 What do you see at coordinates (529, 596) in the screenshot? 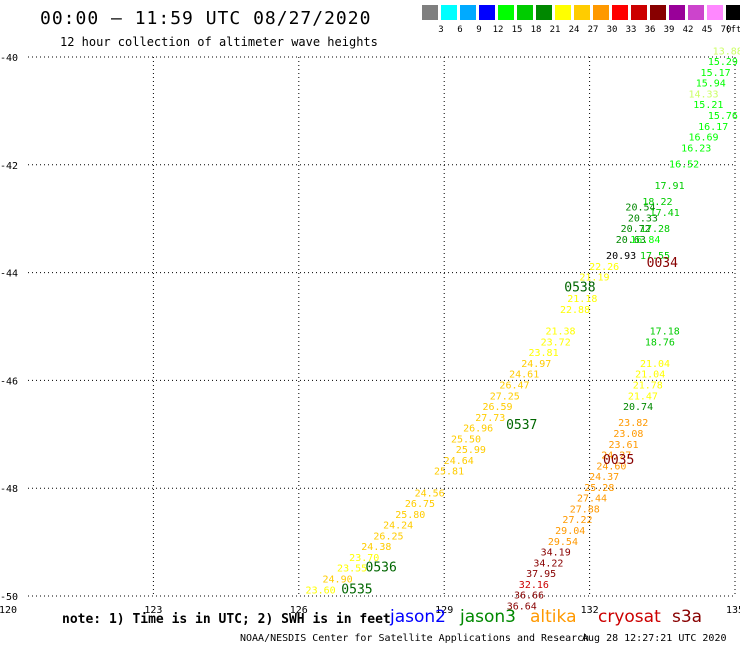
I see `wave-height-reading: 36.66` at bounding box center [529, 596].